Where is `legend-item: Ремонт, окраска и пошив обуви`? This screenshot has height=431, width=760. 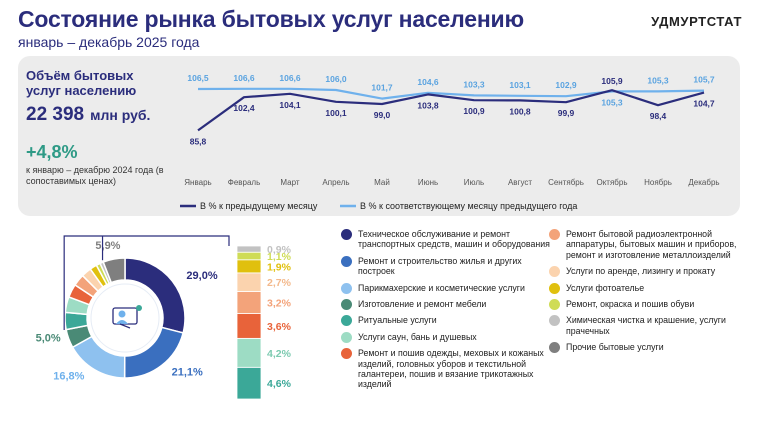 legend-item: Ремонт, окраска и пошив обуви is located at coordinates (654, 305).